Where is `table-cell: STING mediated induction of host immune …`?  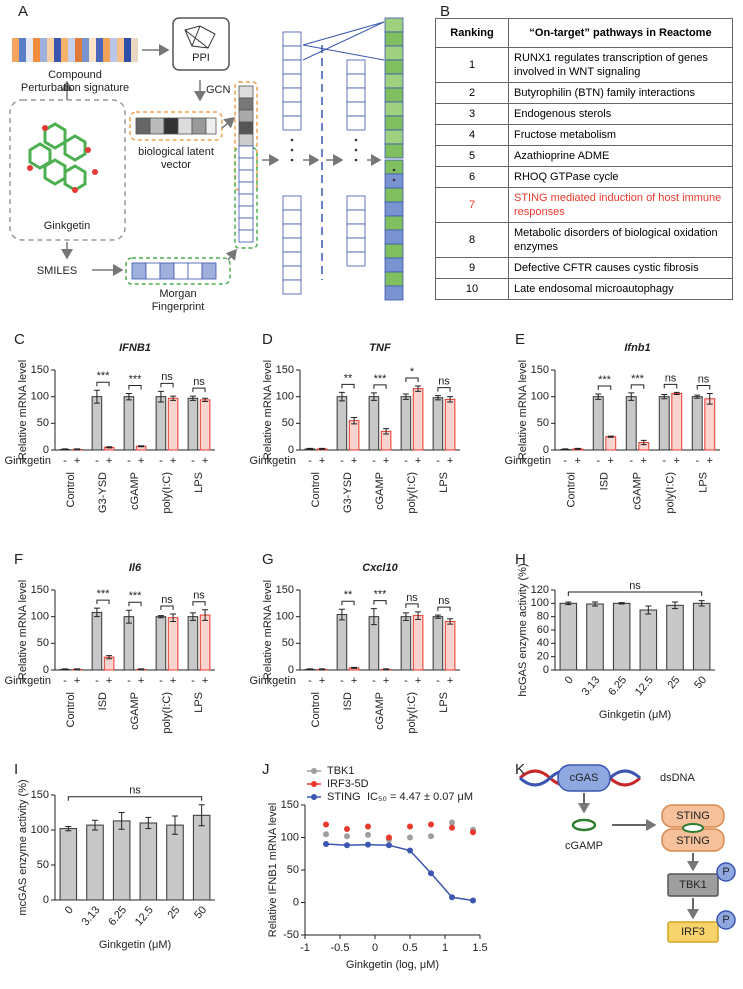
table-cell: STING mediated induction of host immune … is located at coordinates (620, 205).